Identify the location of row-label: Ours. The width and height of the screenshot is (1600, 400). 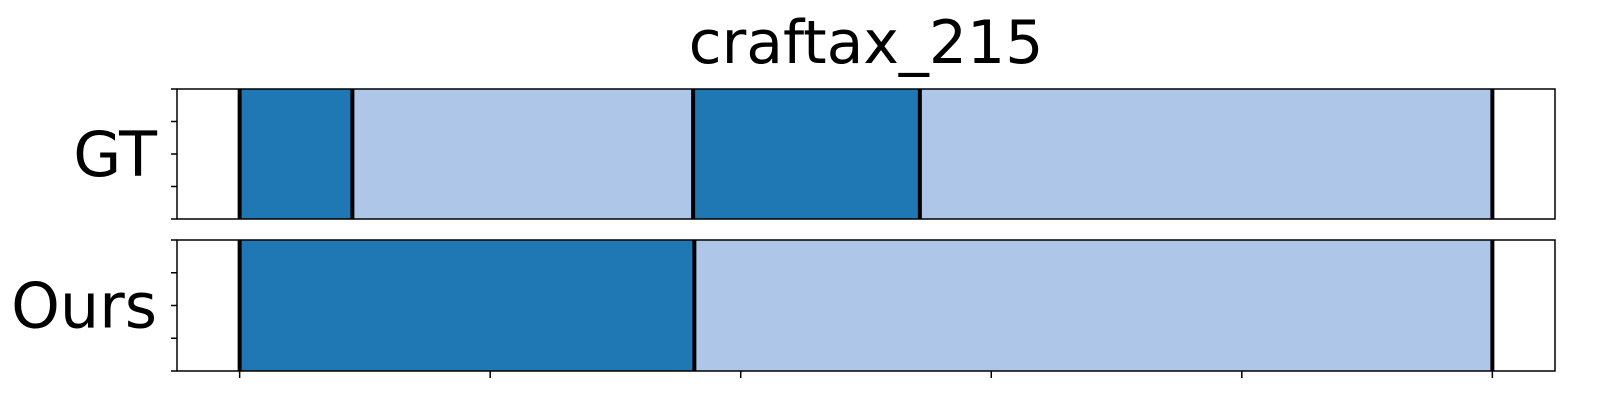
(84, 306).